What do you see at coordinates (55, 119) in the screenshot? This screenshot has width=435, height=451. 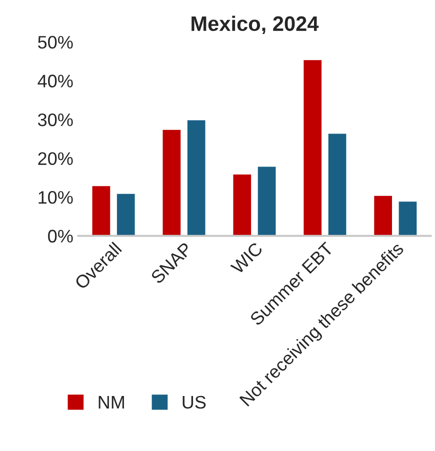 I see `y-tick-label: 30%` at bounding box center [55, 119].